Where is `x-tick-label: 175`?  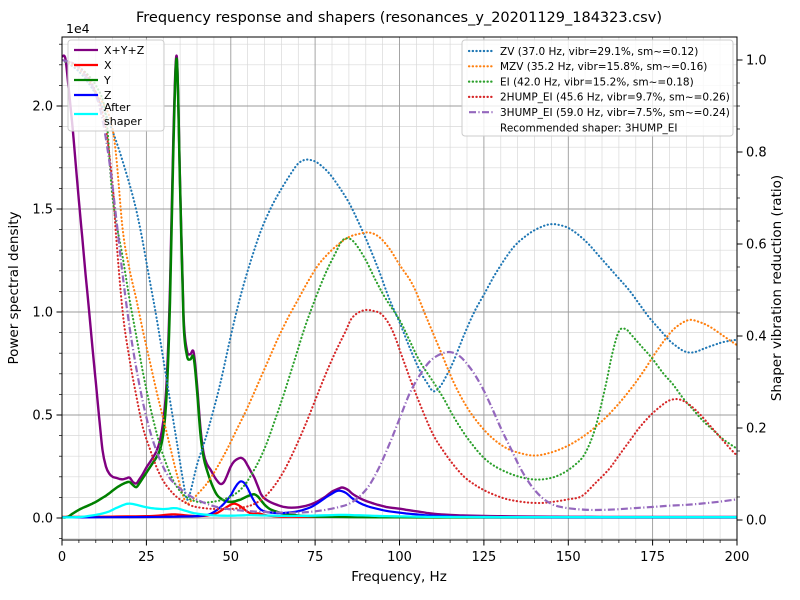
x-tick-label: 175 is located at coordinates (652, 557).